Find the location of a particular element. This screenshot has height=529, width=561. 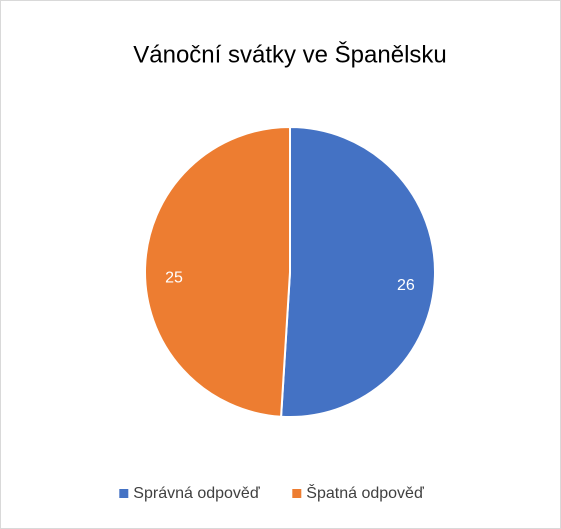

legend-label: Správná odpověď is located at coordinates (196, 493).